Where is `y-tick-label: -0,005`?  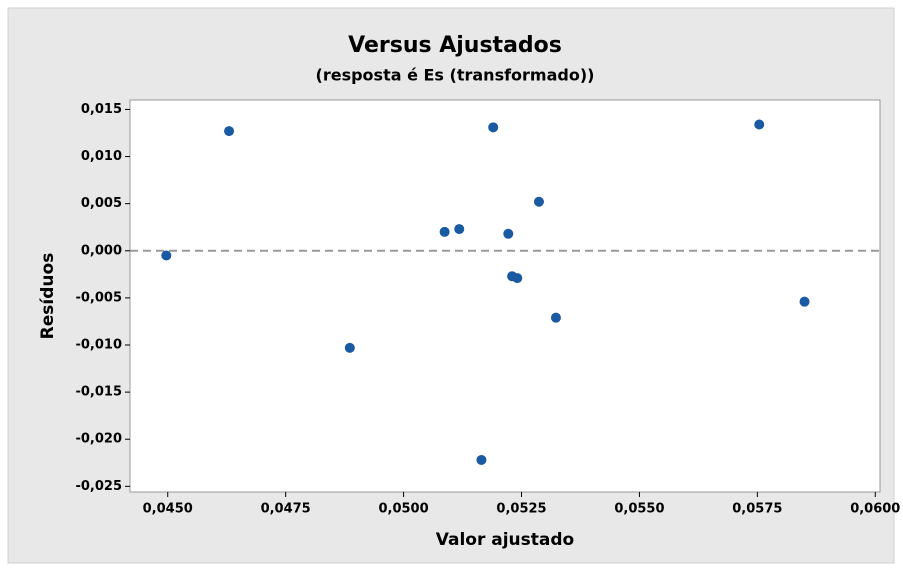
y-tick-label: -0,005 is located at coordinates (98, 297).